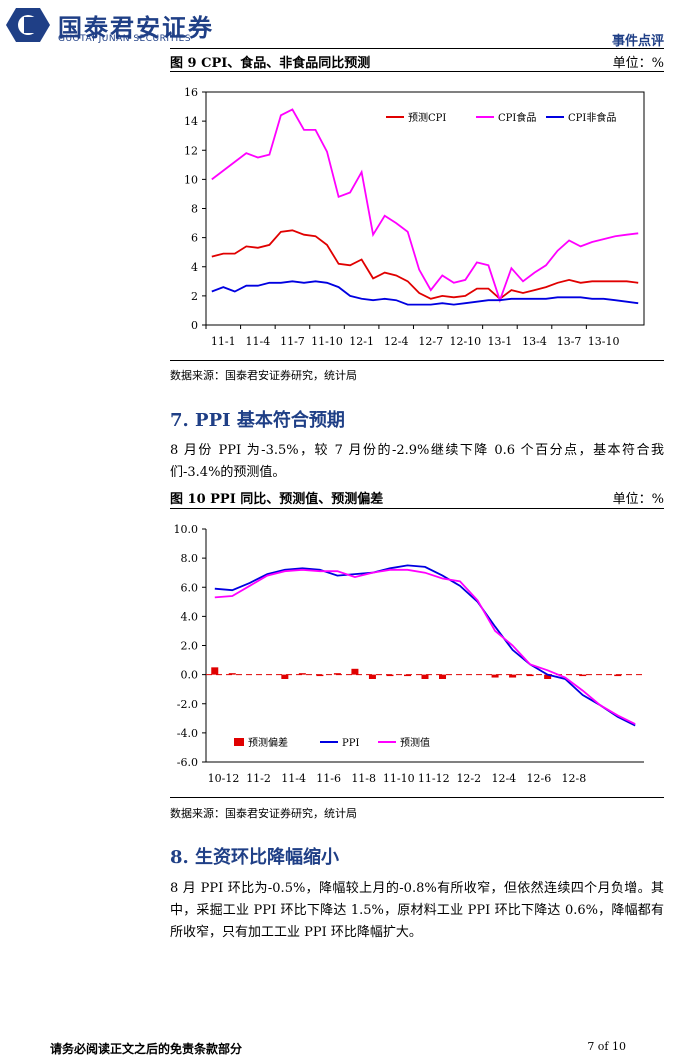 The height and width of the screenshot is (1060, 700). What do you see at coordinates (258, 778) in the screenshot?
I see `x-tick-label: 11-2` at bounding box center [258, 778].